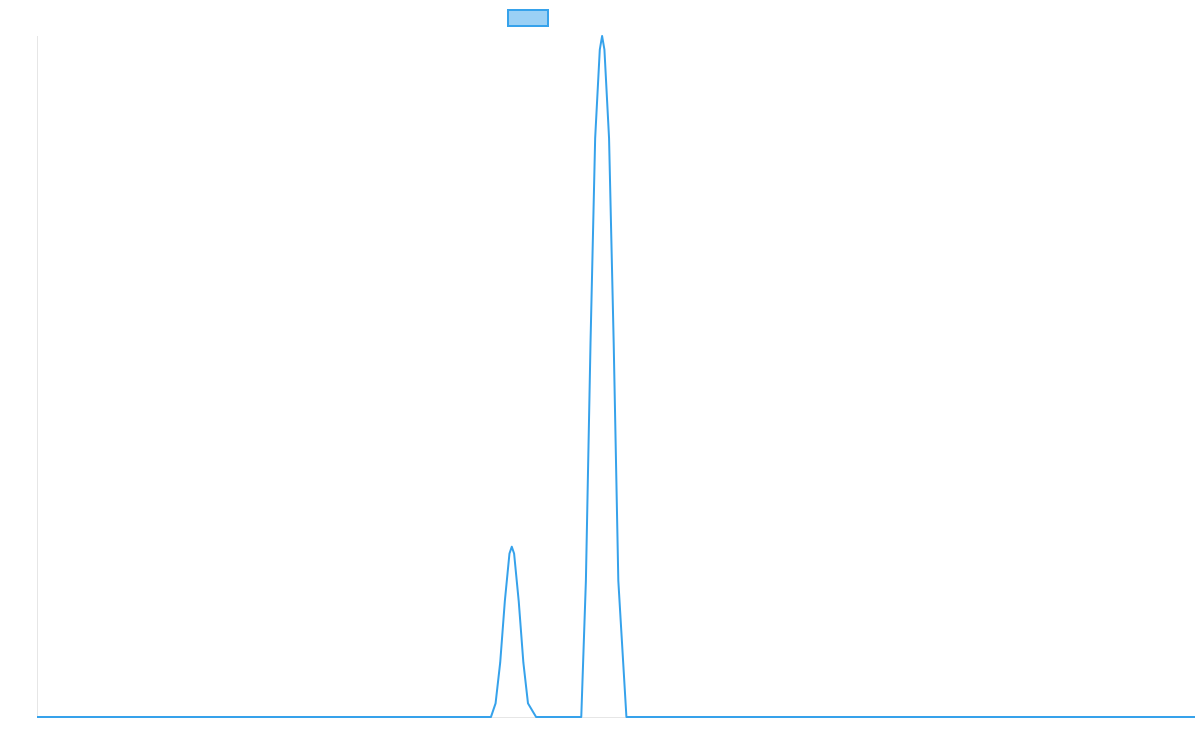 The height and width of the screenshot is (750, 1200). I want to click on legend-swatch, so click(528, 18).